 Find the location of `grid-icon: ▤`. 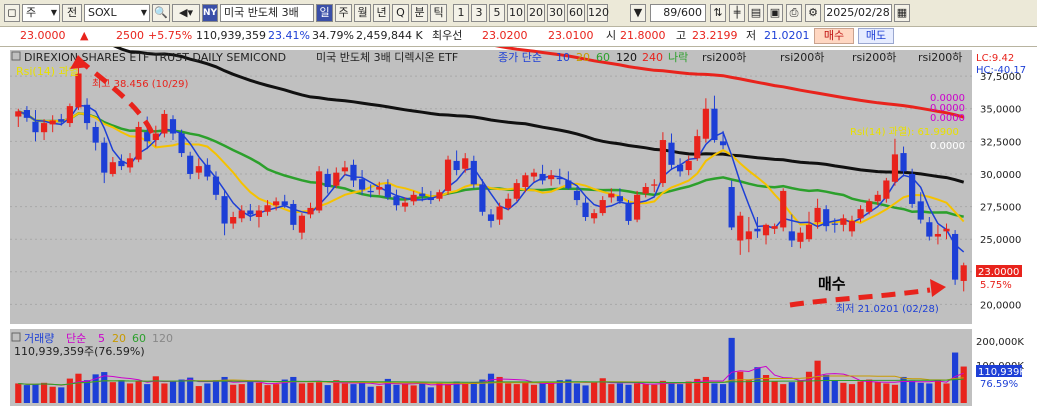

grid-icon: ▤ is located at coordinates (756, 13).